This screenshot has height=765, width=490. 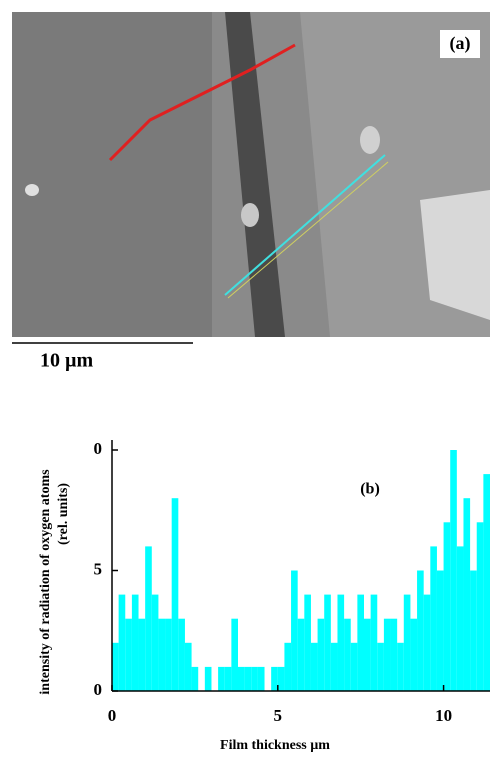 I want to click on y-tick-label: 5, so click(x=98, y=568).